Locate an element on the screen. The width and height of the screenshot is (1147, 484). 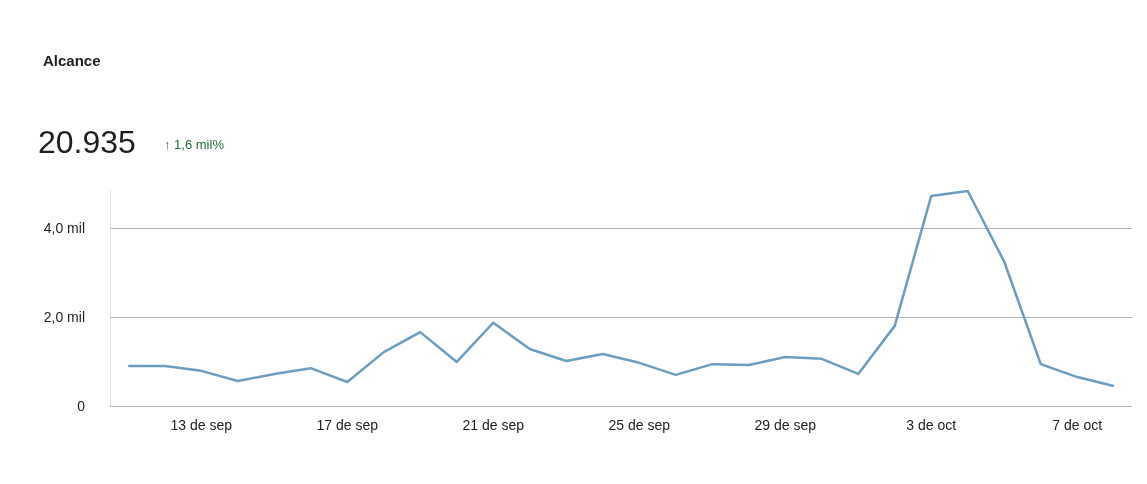
x-tick-label: 13 de sep is located at coordinates (201, 425).